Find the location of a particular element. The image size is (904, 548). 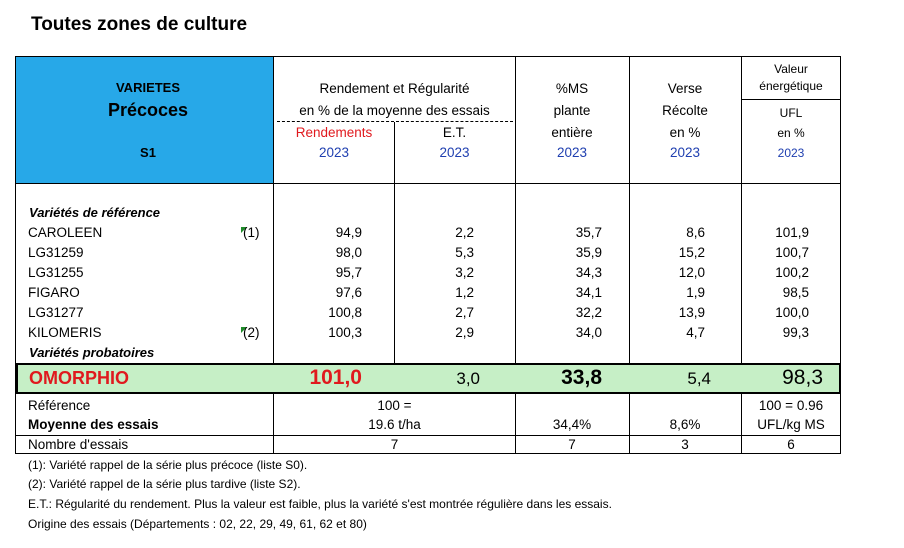

cell-rendement: 94,9 is located at coordinates (348, 232).